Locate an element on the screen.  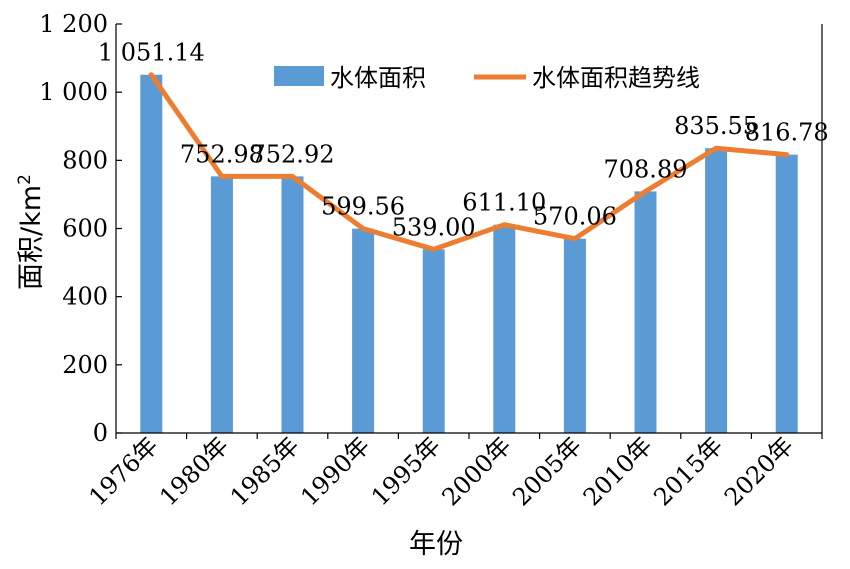
legend-line-label: 水体面积趋势线 is located at coordinates (616, 78).